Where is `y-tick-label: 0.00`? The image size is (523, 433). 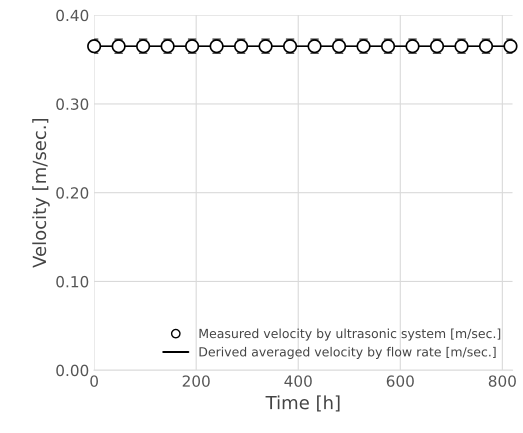
y-tick-label: 0.00 is located at coordinates (72, 370).